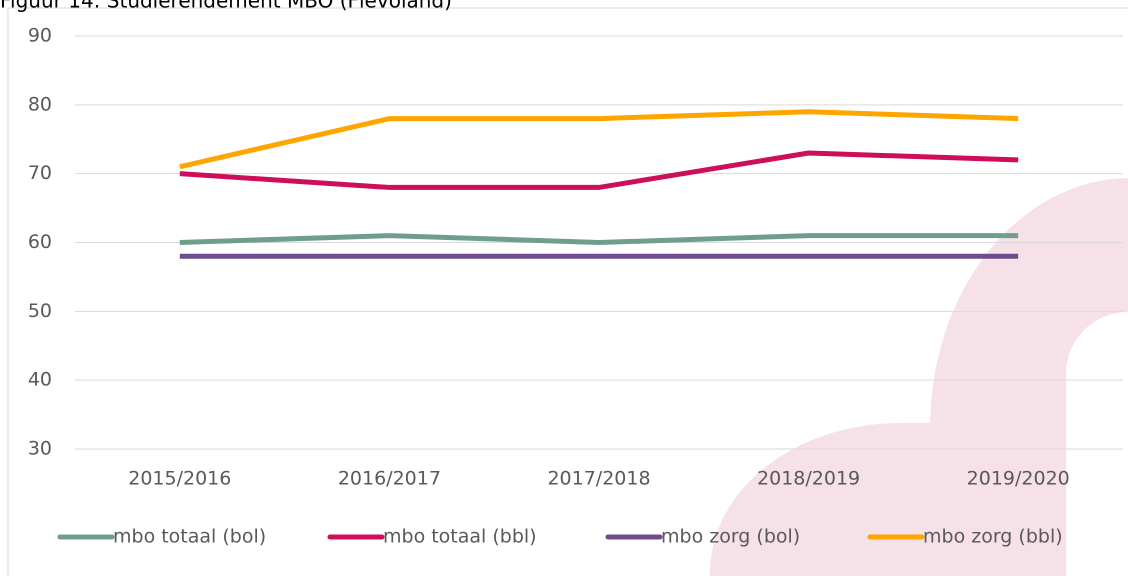 This screenshot has width=1128, height=576. I want to click on y-tick-label: 50, so click(40, 311).